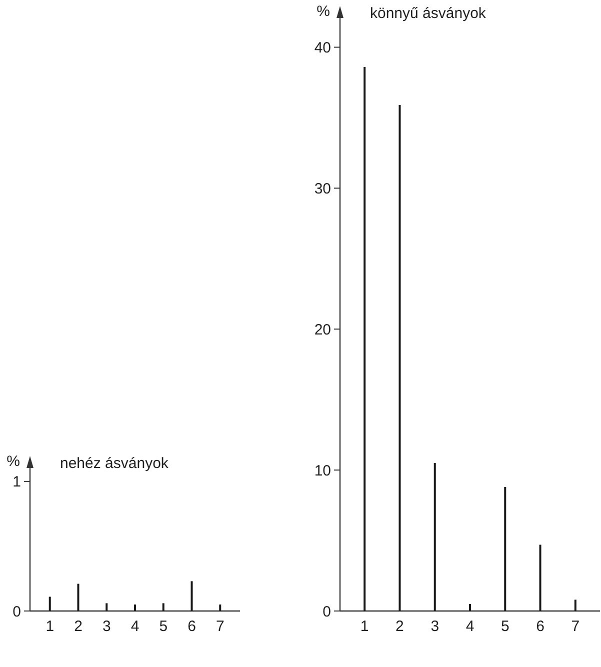 This screenshot has height=667, width=601. Describe the element at coordinates (322, 47) in the screenshot. I see `y-tick-label: 40` at that location.